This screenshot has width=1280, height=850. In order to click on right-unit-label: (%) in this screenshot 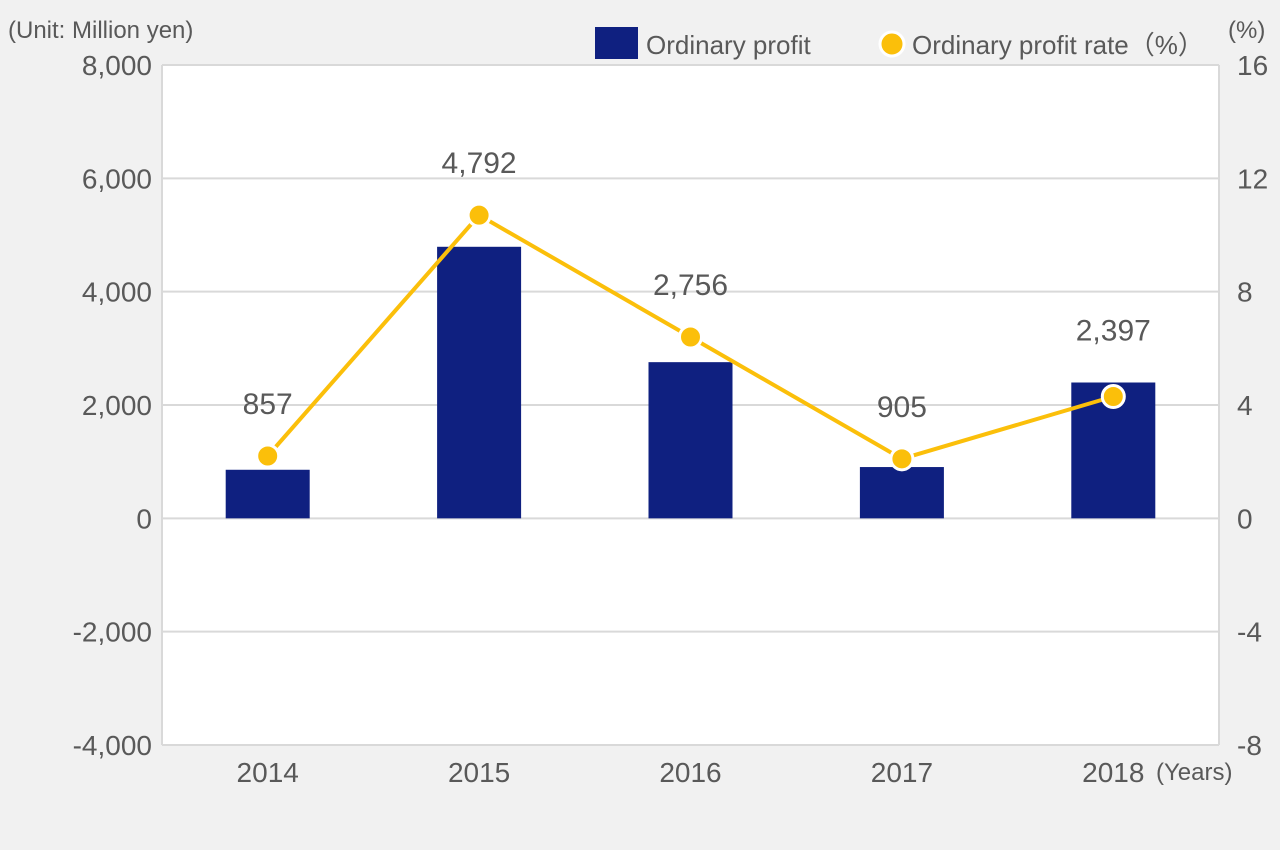, I will do `click(1246, 30)`.